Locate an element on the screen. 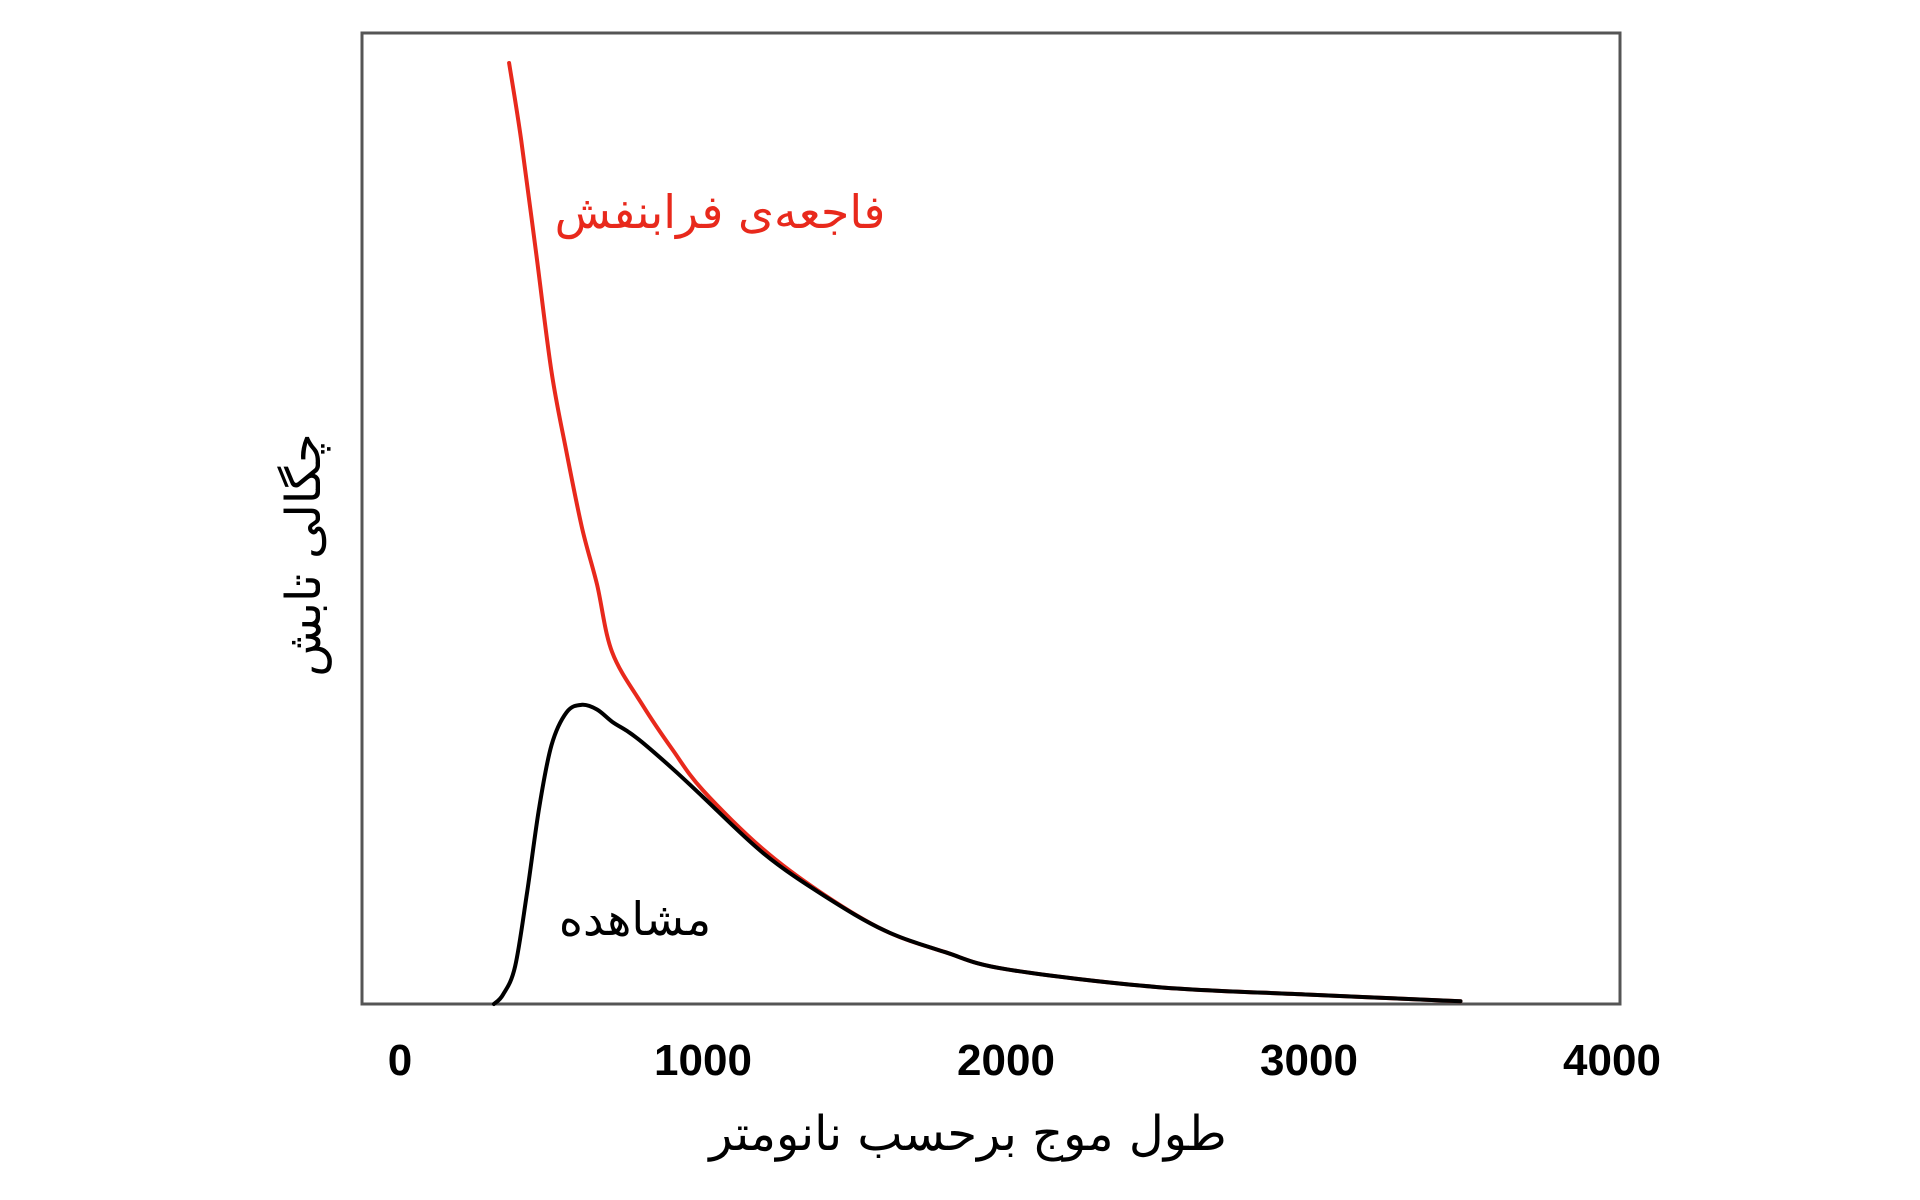 The width and height of the screenshot is (1920, 1200). x-tick-label: 1000 is located at coordinates (703, 1060).